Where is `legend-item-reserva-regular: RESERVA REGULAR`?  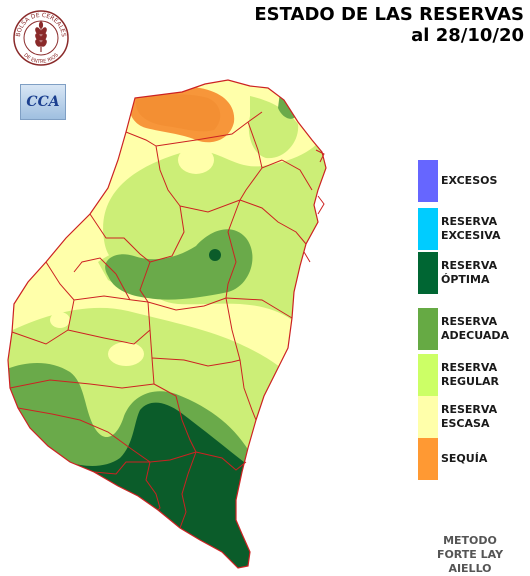 legend-item-reserva-regular: RESERVA REGULAR is located at coordinates (474, 375).